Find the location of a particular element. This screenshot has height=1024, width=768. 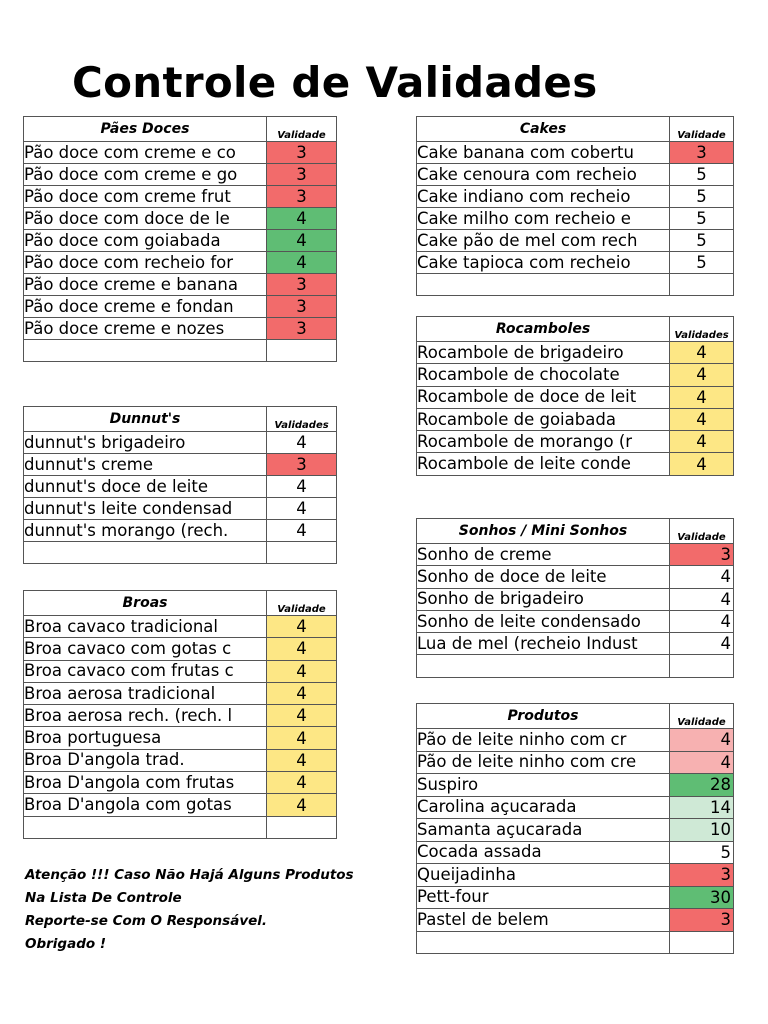

table-row: Pão de leite ninho com cr 4 is located at coordinates (575, 740).